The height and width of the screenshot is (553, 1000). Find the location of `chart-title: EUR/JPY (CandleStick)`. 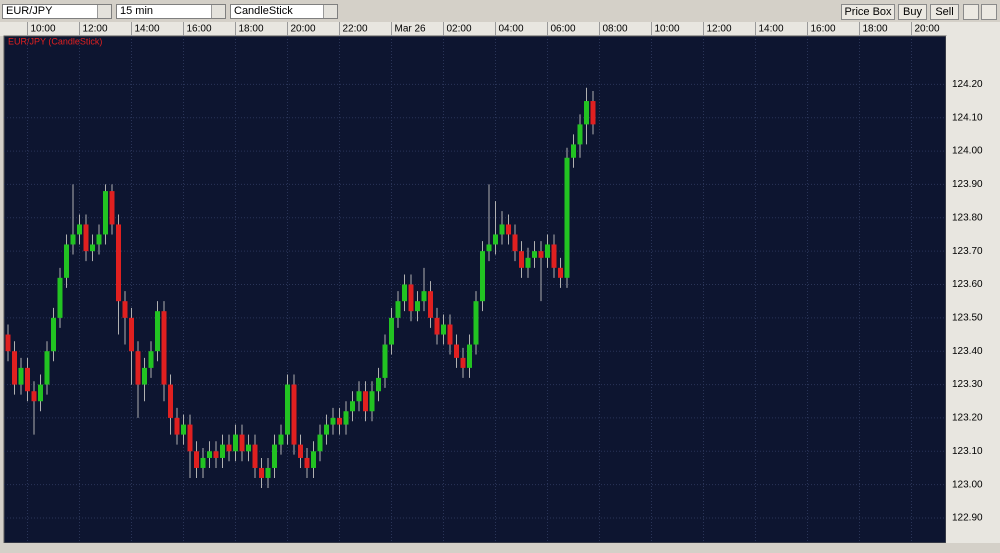

chart-title: EUR/JPY (CandleStick) is located at coordinates (55, 41).